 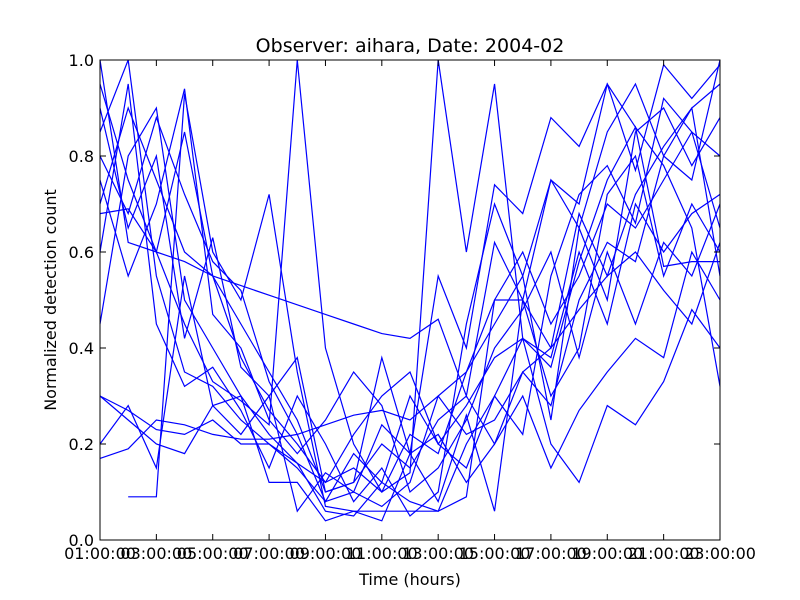 I want to click on x-tick-label: 05:00:00, so click(x=213, y=553).